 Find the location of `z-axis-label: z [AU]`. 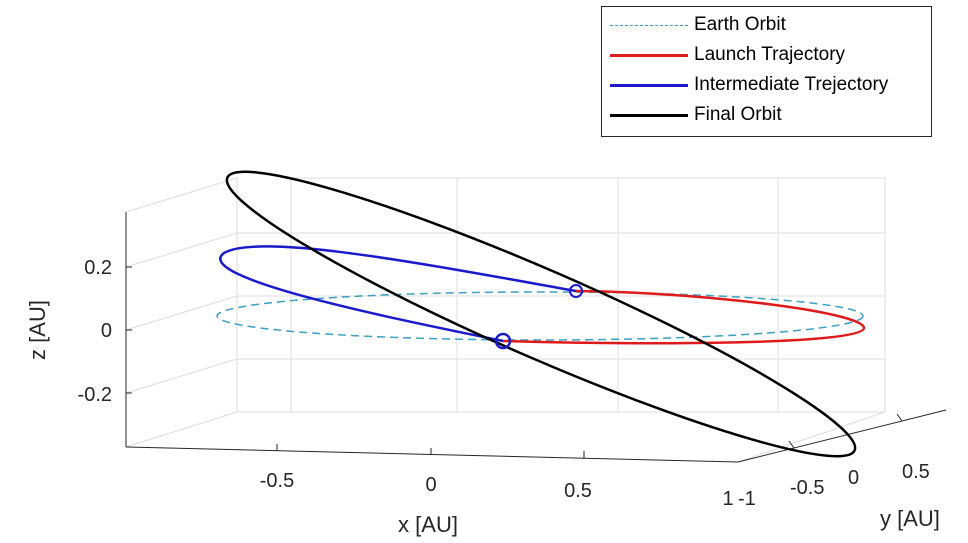

z-axis-label: z [AU] is located at coordinates (37, 330).